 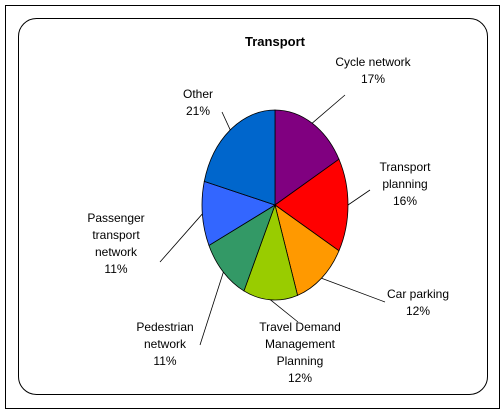 I want to click on slice-label: Passenger transport network 11%, so click(x=116, y=244).